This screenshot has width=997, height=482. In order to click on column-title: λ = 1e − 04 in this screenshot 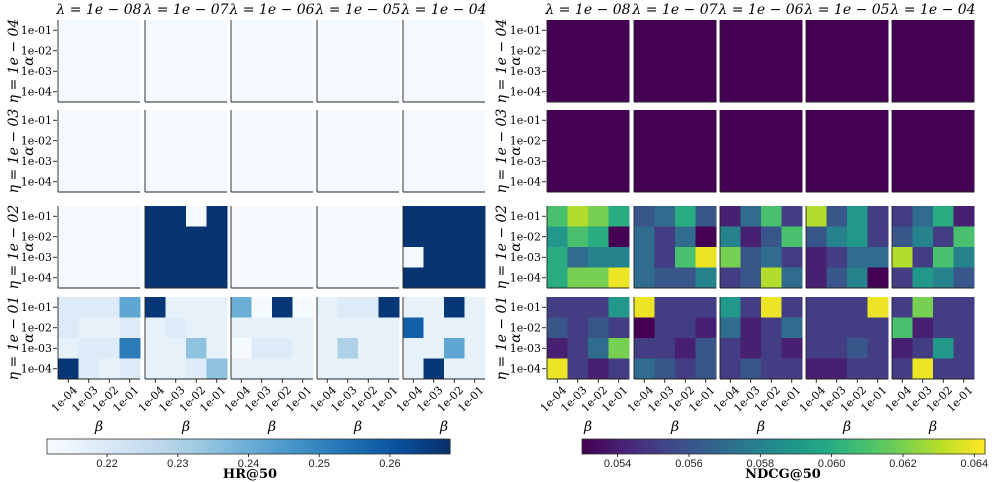, I will do `click(932, 10)`.